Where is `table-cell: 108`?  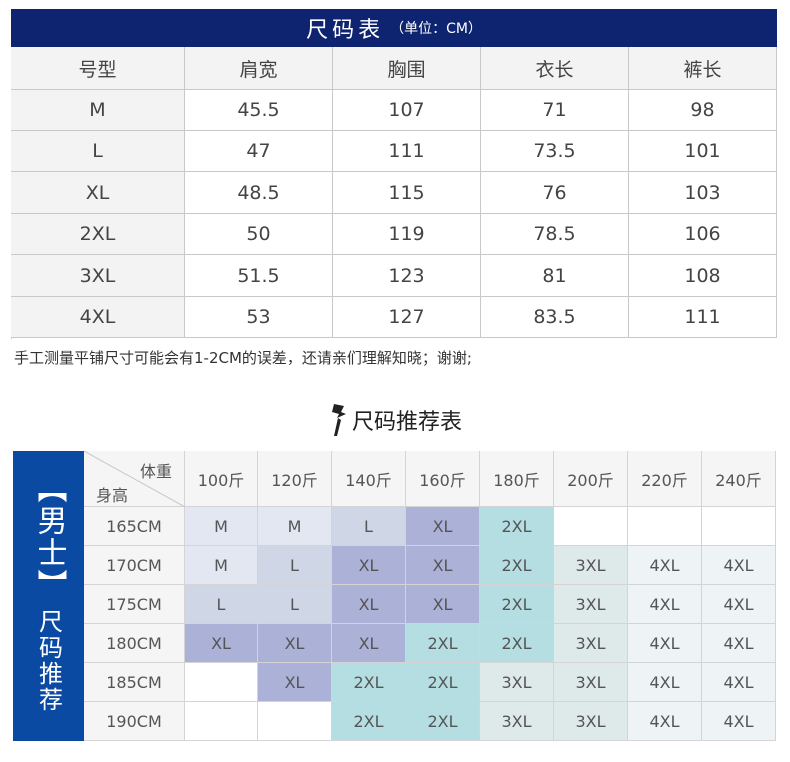 table-cell: 108 is located at coordinates (703, 276).